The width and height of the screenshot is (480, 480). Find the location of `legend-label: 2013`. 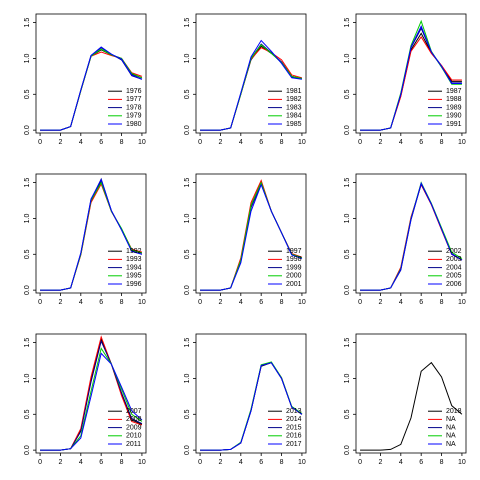

legend-label: 2013 is located at coordinates (294, 411).